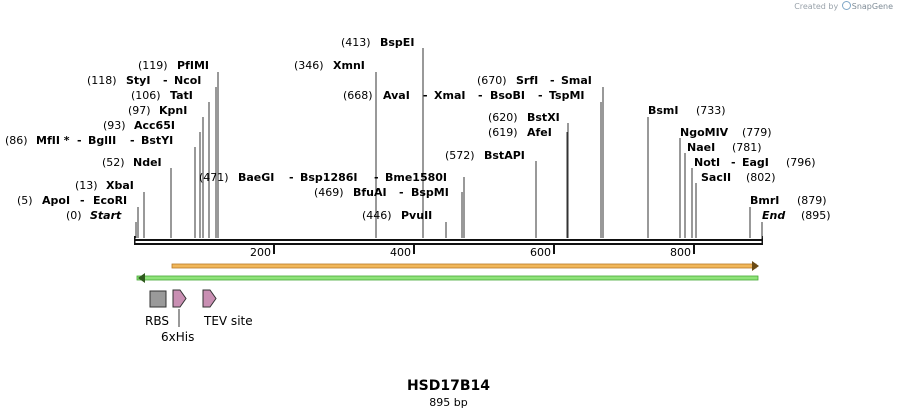  What do you see at coordinates (102, 80) in the screenshot?
I see `site-pos: (118)` at bounding box center [102, 80].